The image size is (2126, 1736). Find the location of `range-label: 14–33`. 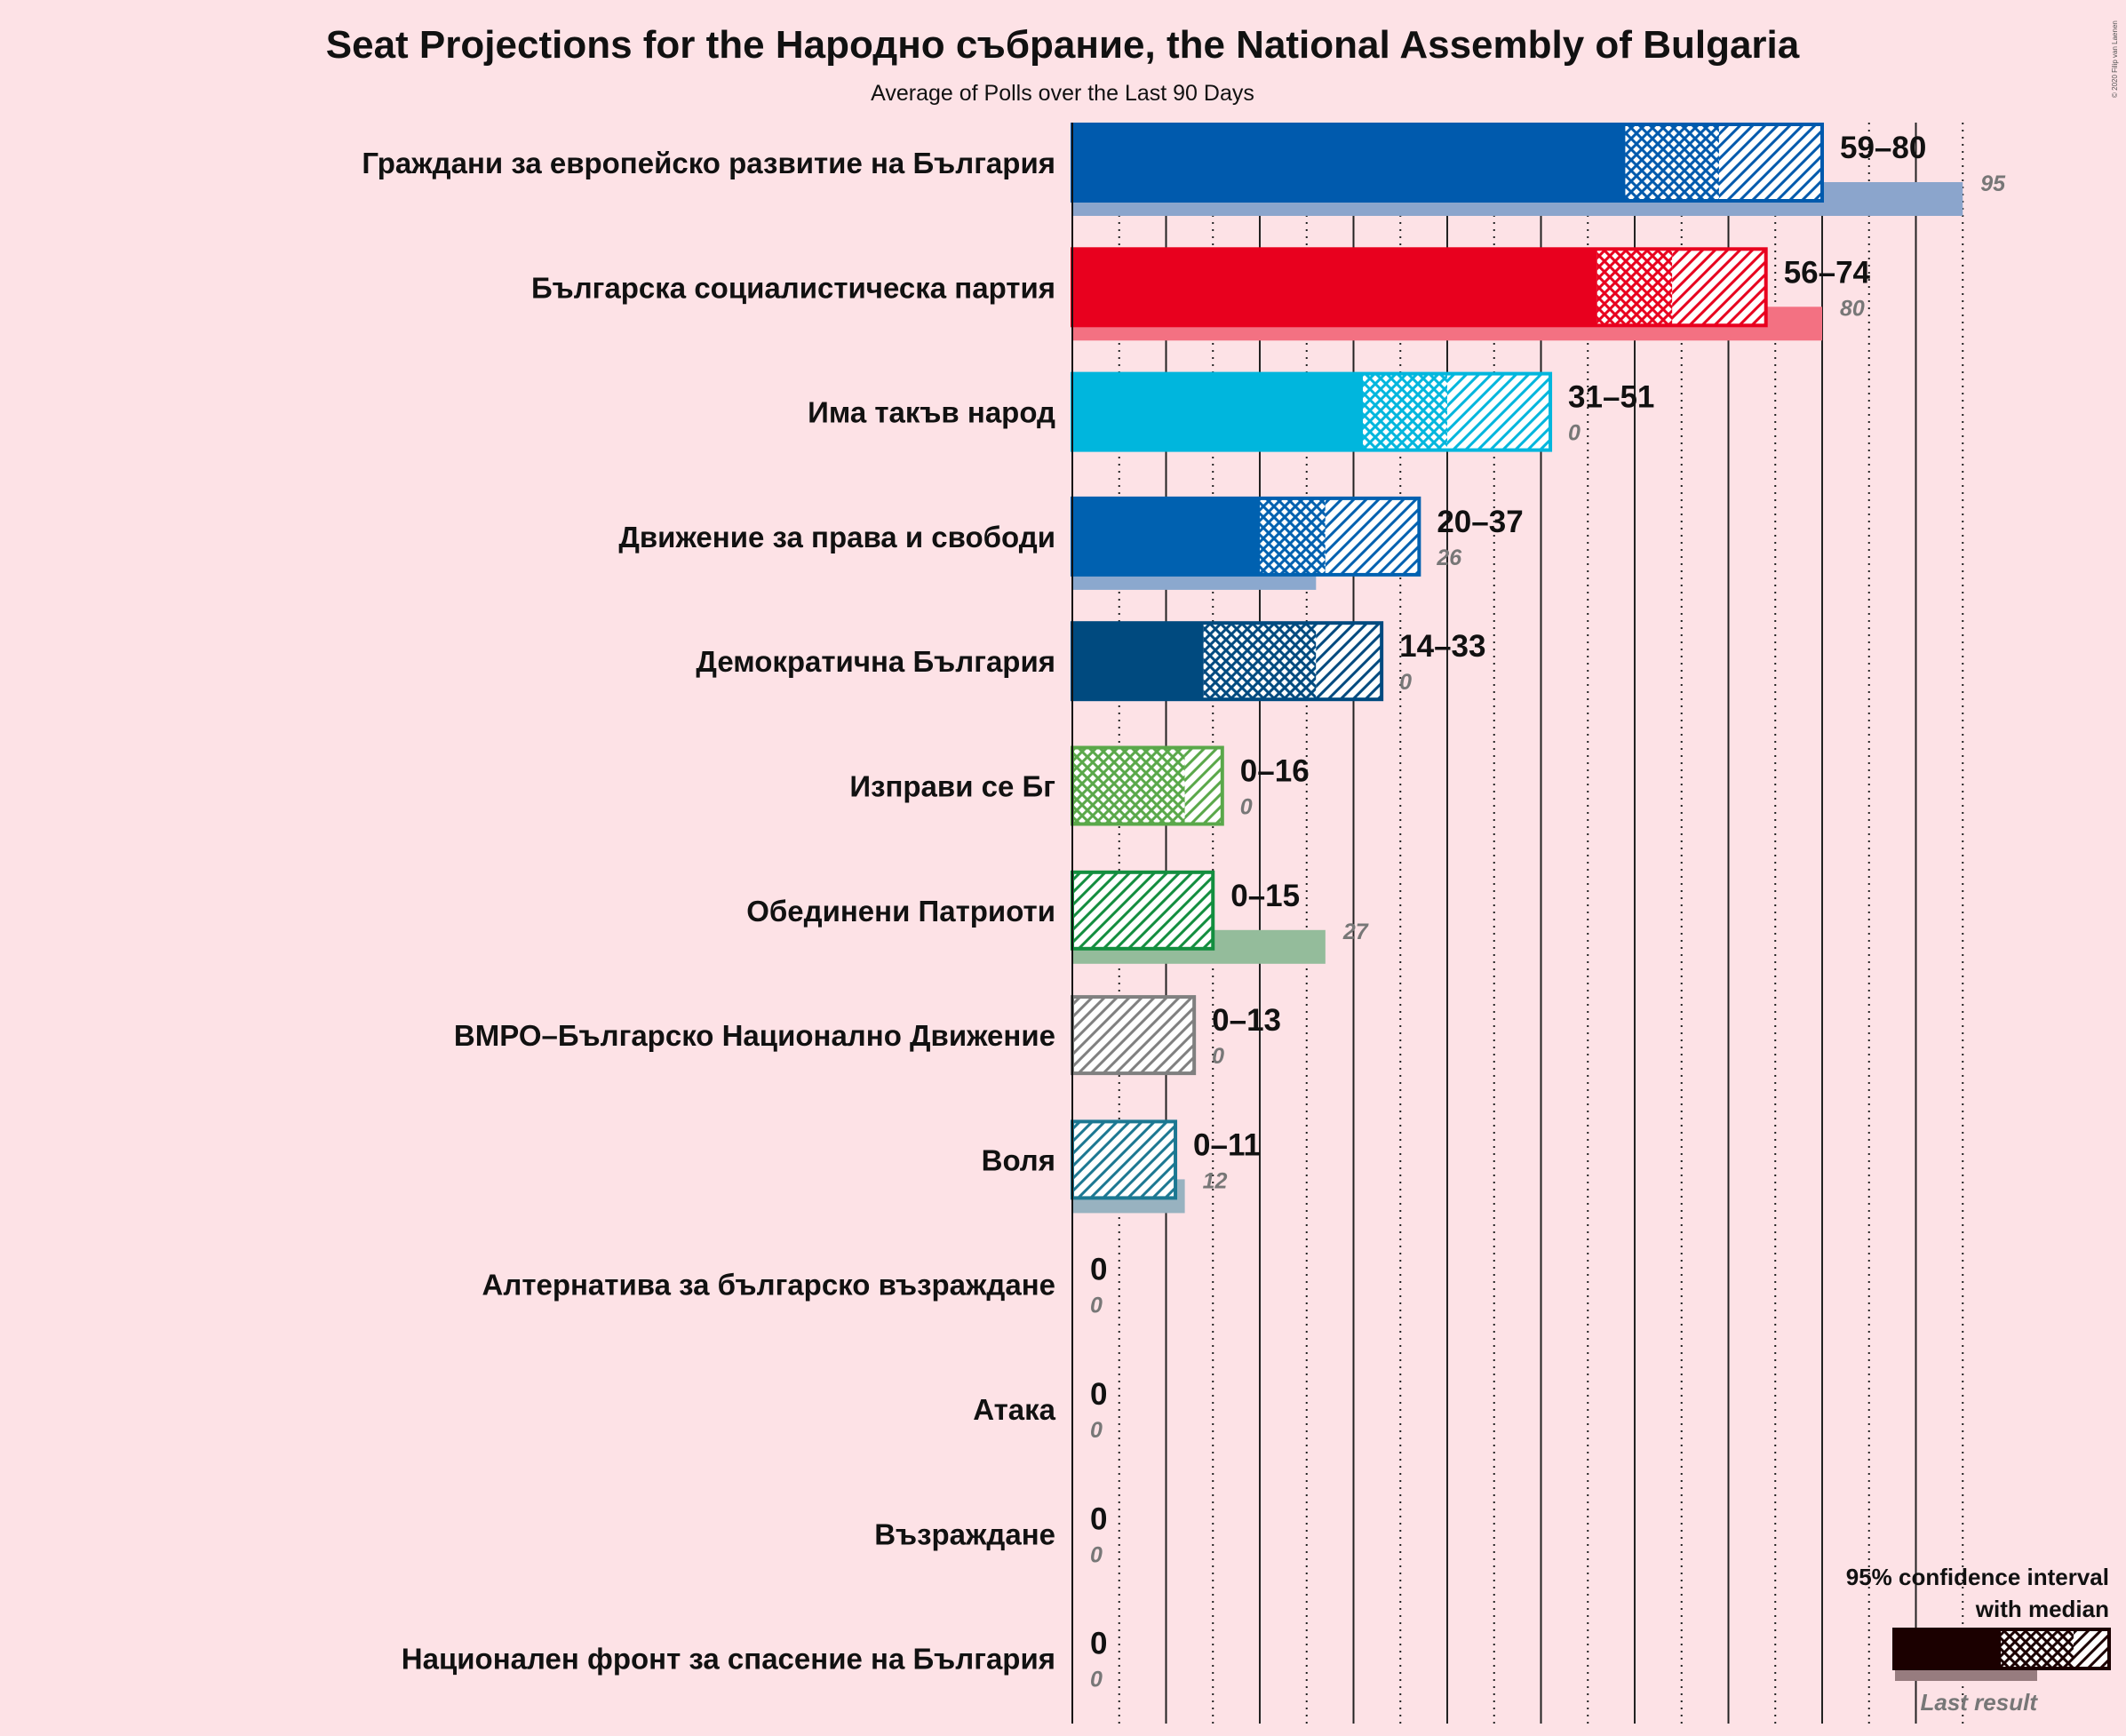

range-label: 14–33 is located at coordinates (1442, 646).